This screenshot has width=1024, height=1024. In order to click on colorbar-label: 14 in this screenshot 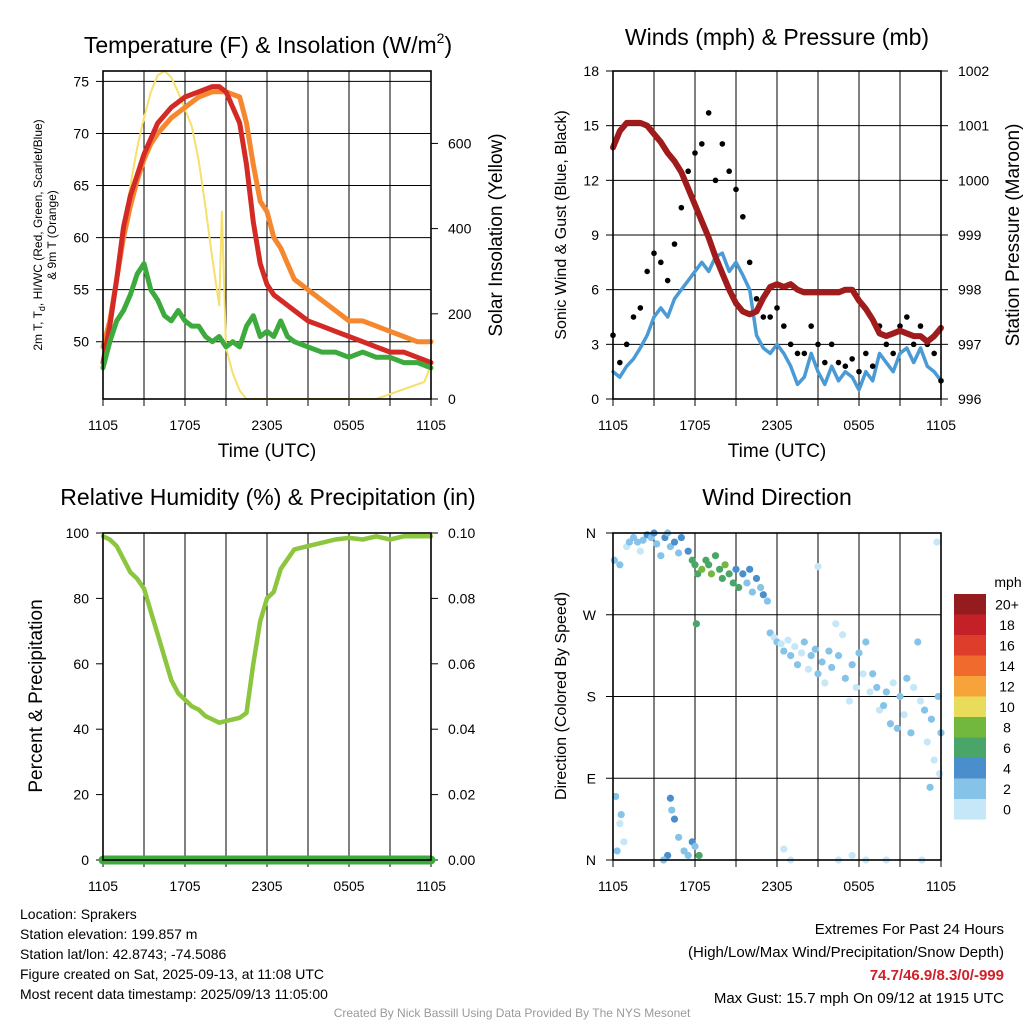, I will do `click(1007, 666)`.